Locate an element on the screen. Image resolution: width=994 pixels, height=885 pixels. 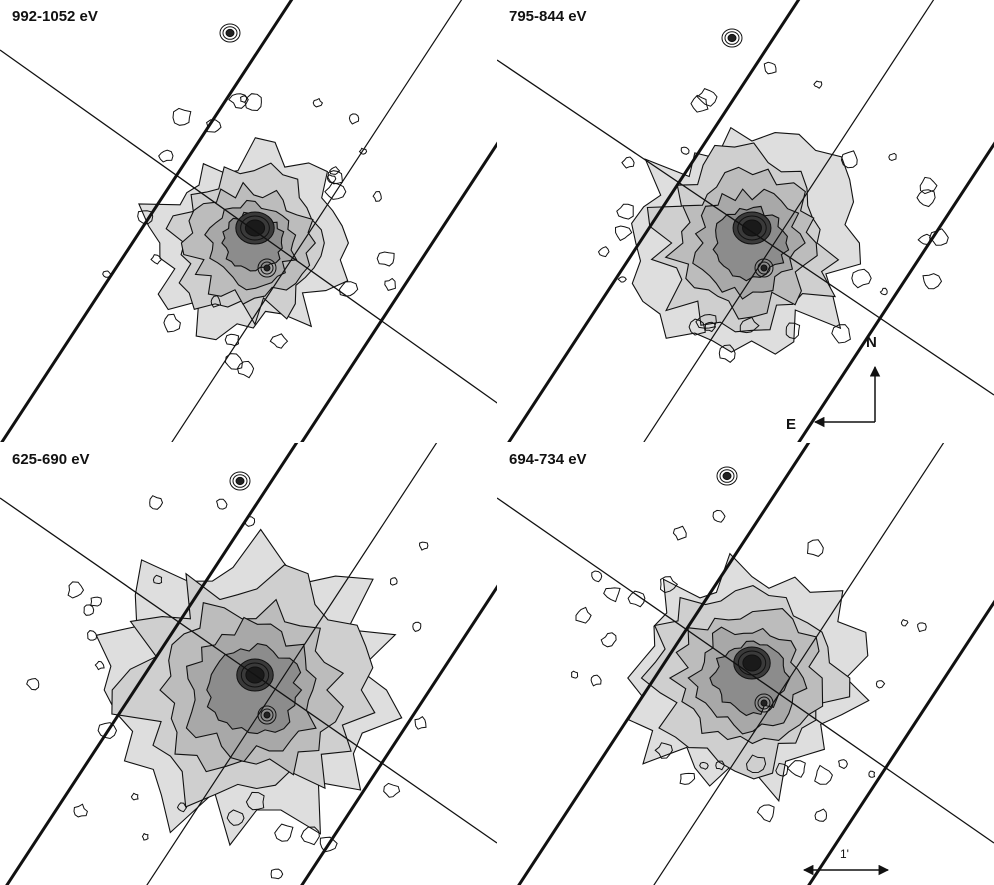
energy-band-label: 694-734 eV is located at coordinates (548, 460).